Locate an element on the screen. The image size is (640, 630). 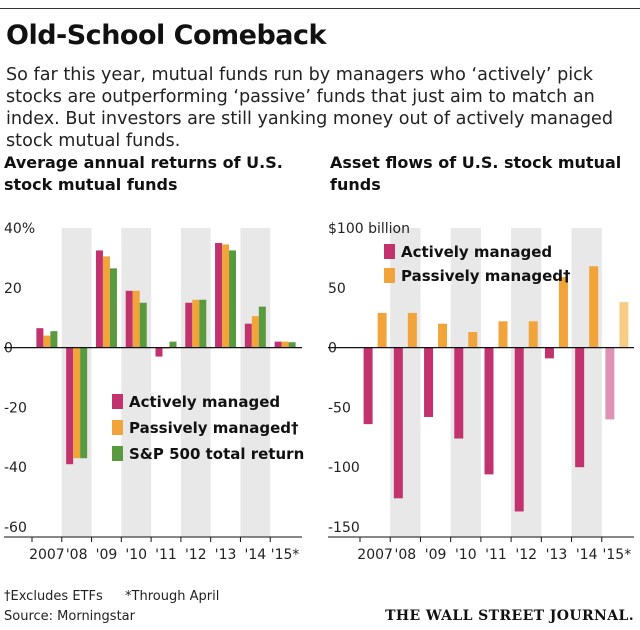
footnote-april: *Through April is located at coordinates (172, 596).